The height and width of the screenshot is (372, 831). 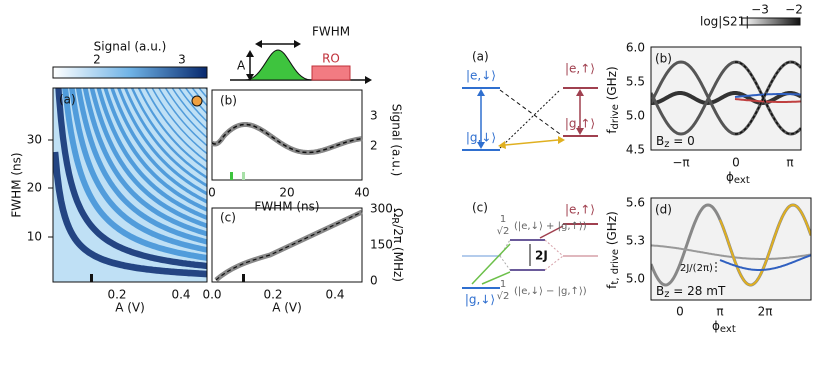 What do you see at coordinates (381, 209) in the screenshot?
I see `y-tick-label: 300` at bounding box center [381, 209].